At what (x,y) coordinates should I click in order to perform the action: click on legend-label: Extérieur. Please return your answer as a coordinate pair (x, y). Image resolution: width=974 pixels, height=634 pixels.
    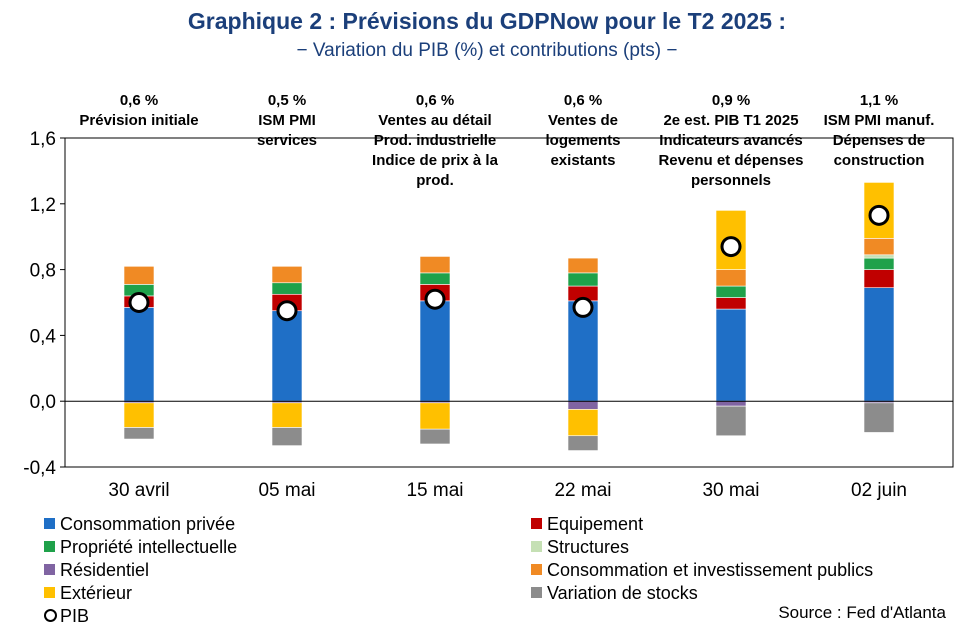
    Looking at the image, I should click on (96, 593).